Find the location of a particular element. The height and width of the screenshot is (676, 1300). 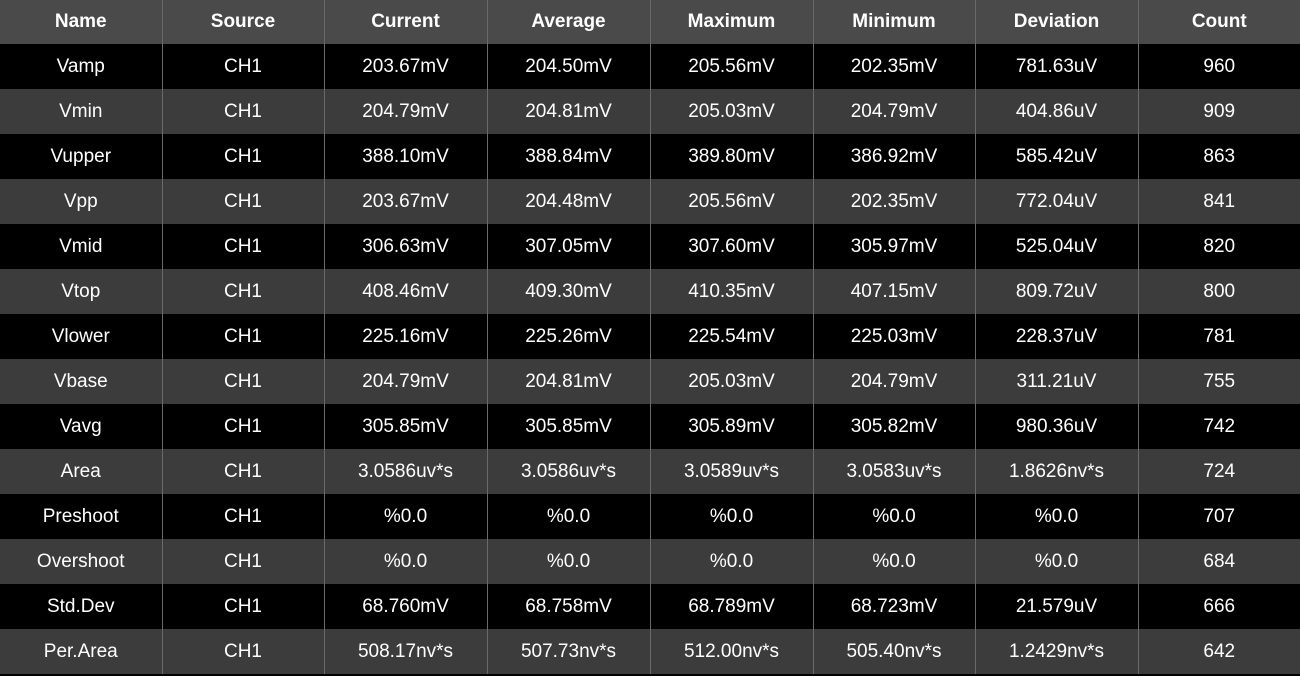

cell-count: 841 is located at coordinates (1219, 201).